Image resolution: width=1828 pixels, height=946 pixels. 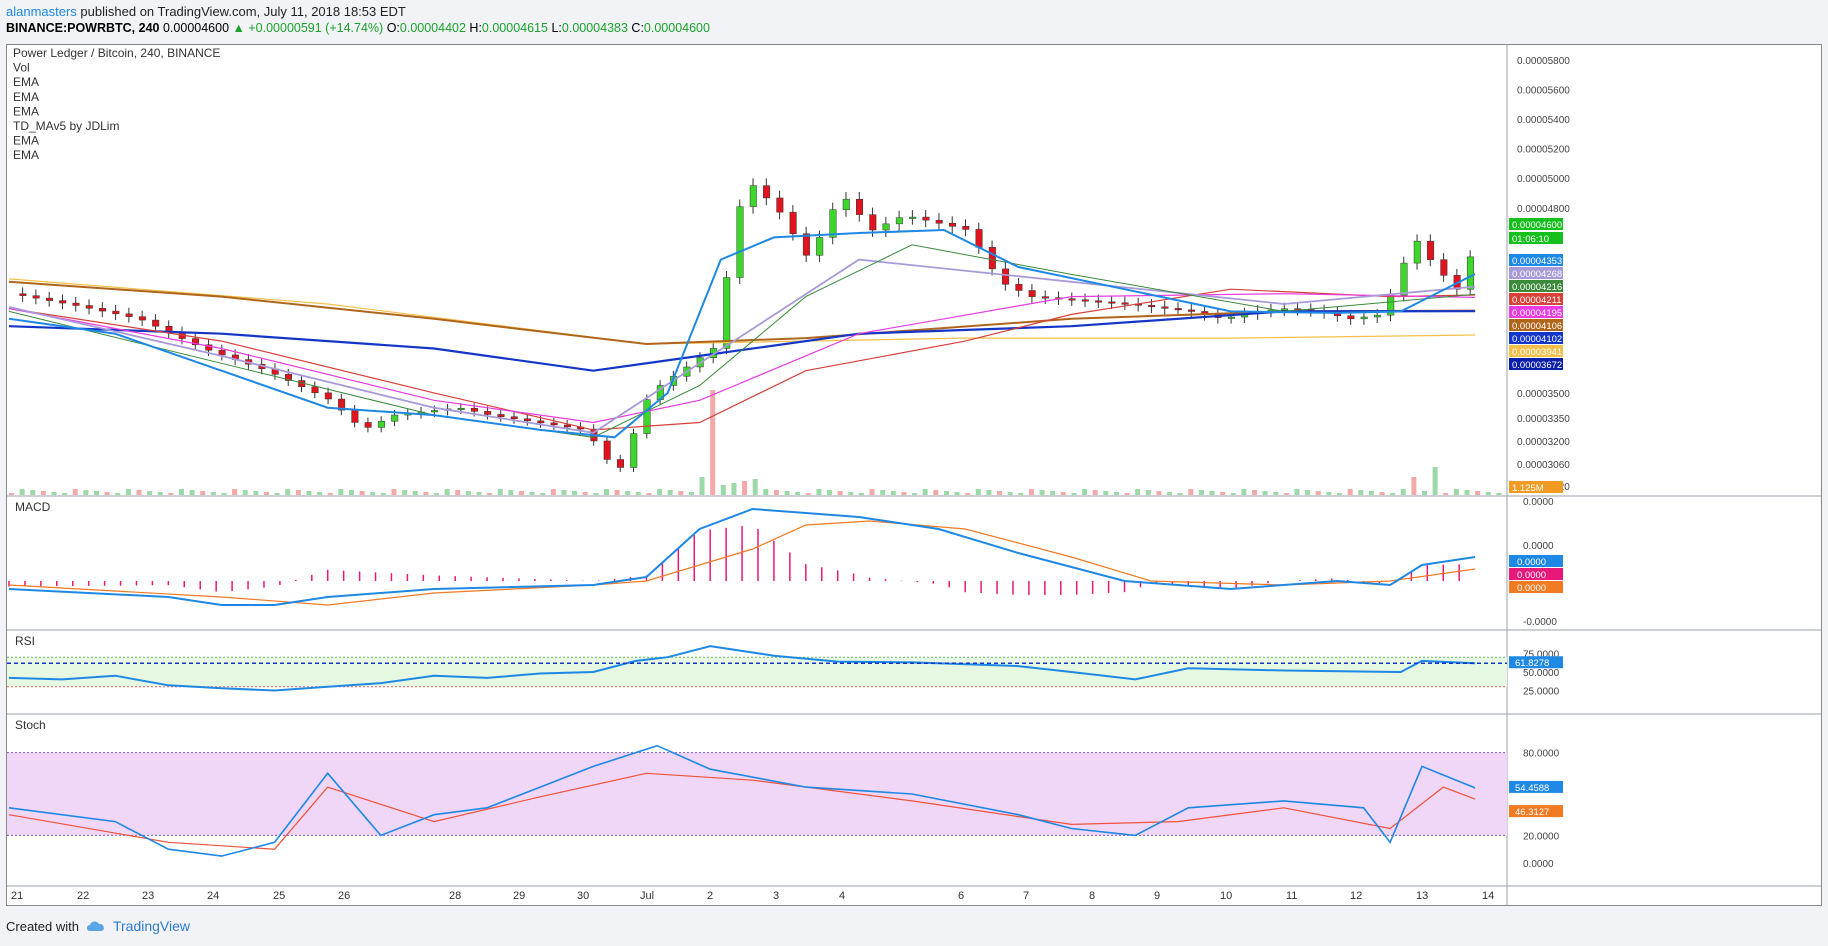 What do you see at coordinates (519, 896) in the screenshot?
I see `x-tick-label: 29` at bounding box center [519, 896].